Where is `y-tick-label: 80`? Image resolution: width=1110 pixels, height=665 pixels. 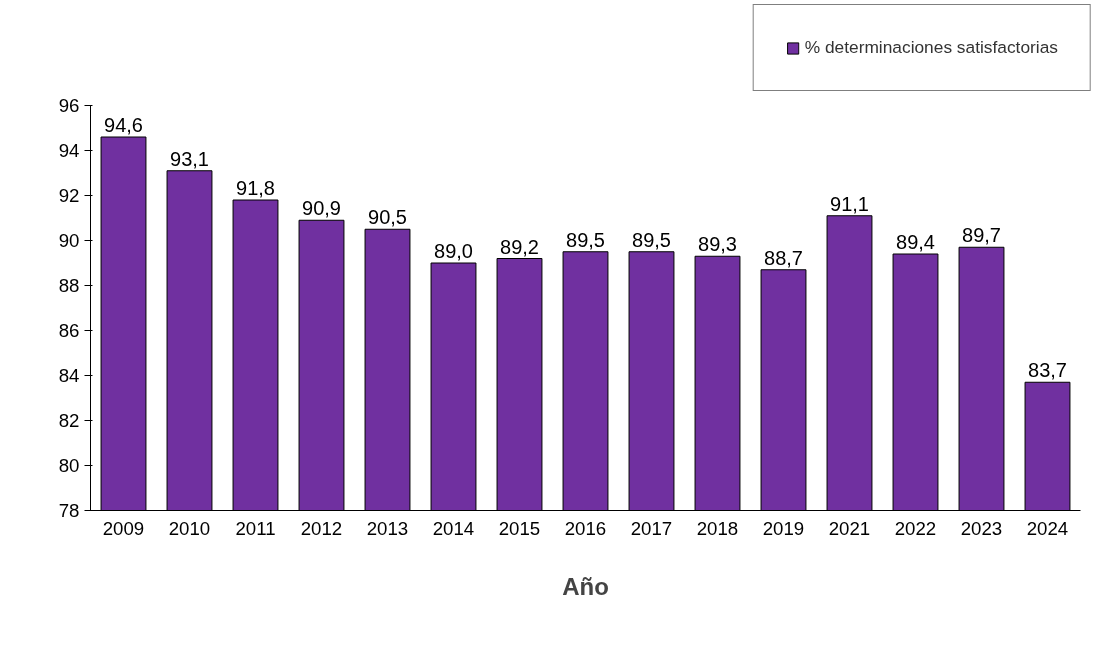 y-tick-label: 80 is located at coordinates (69, 465).